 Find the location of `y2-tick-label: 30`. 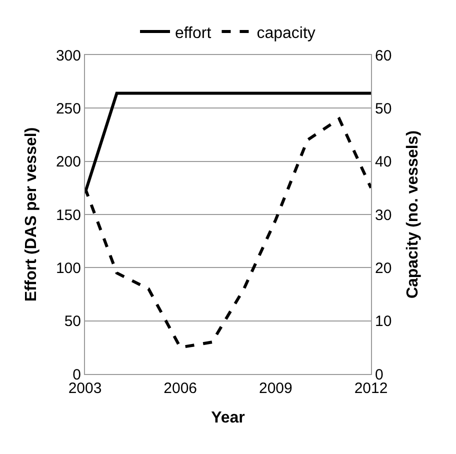

y2-tick-label: 30 is located at coordinates (383, 215).